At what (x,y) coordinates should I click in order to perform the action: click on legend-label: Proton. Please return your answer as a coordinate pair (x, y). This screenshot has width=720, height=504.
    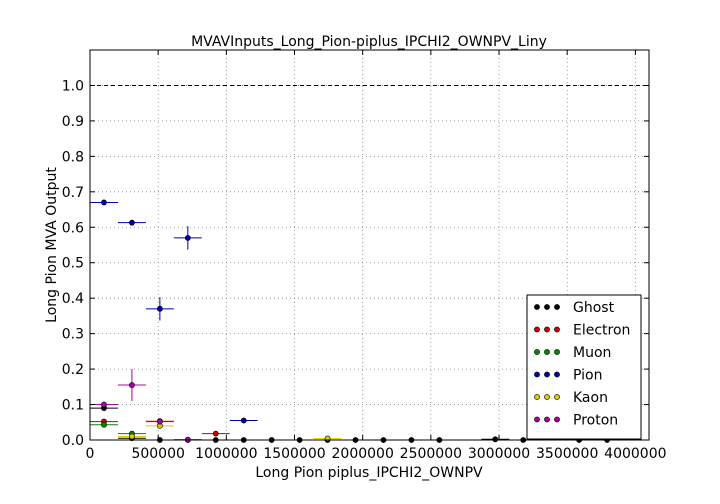
    Looking at the image, I should click on (595, 421).